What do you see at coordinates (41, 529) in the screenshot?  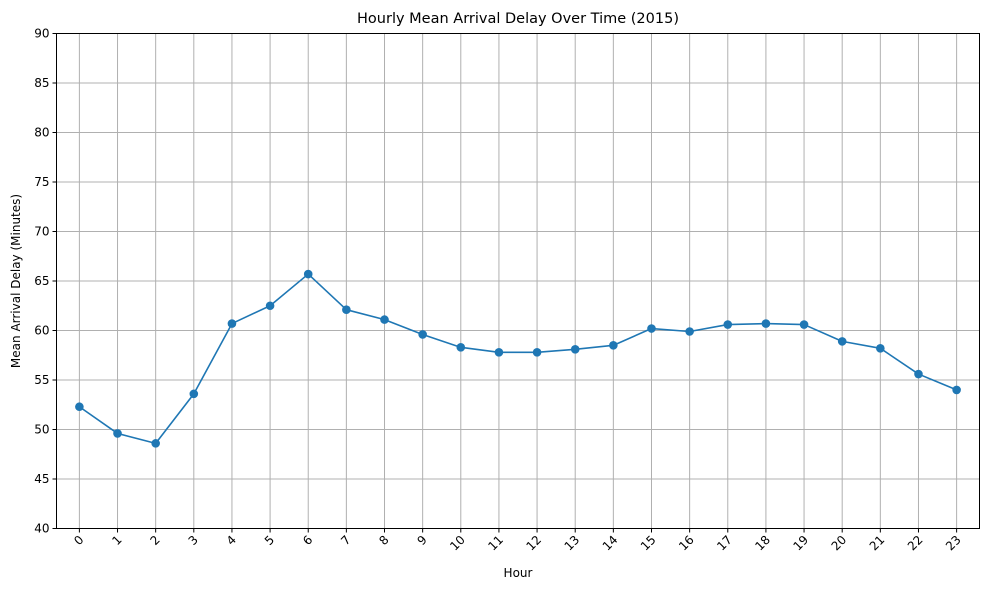 I see `y-tick-label: 40` at bounding box center [41, 529].